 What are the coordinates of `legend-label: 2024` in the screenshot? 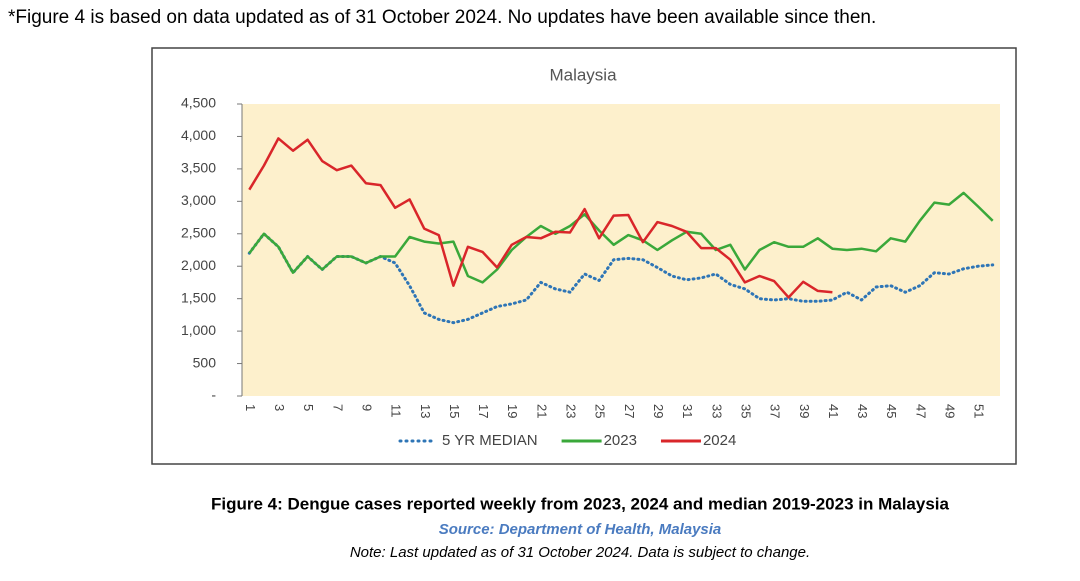 It's located at (719, 440).